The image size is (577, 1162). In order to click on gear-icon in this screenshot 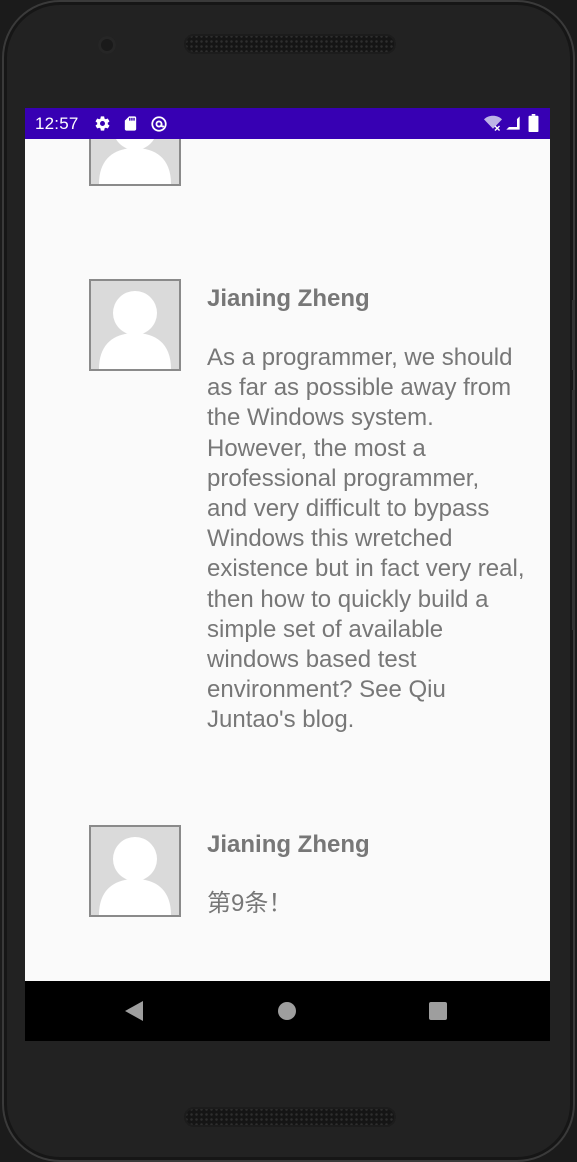, I will do `click(102, 123)`.